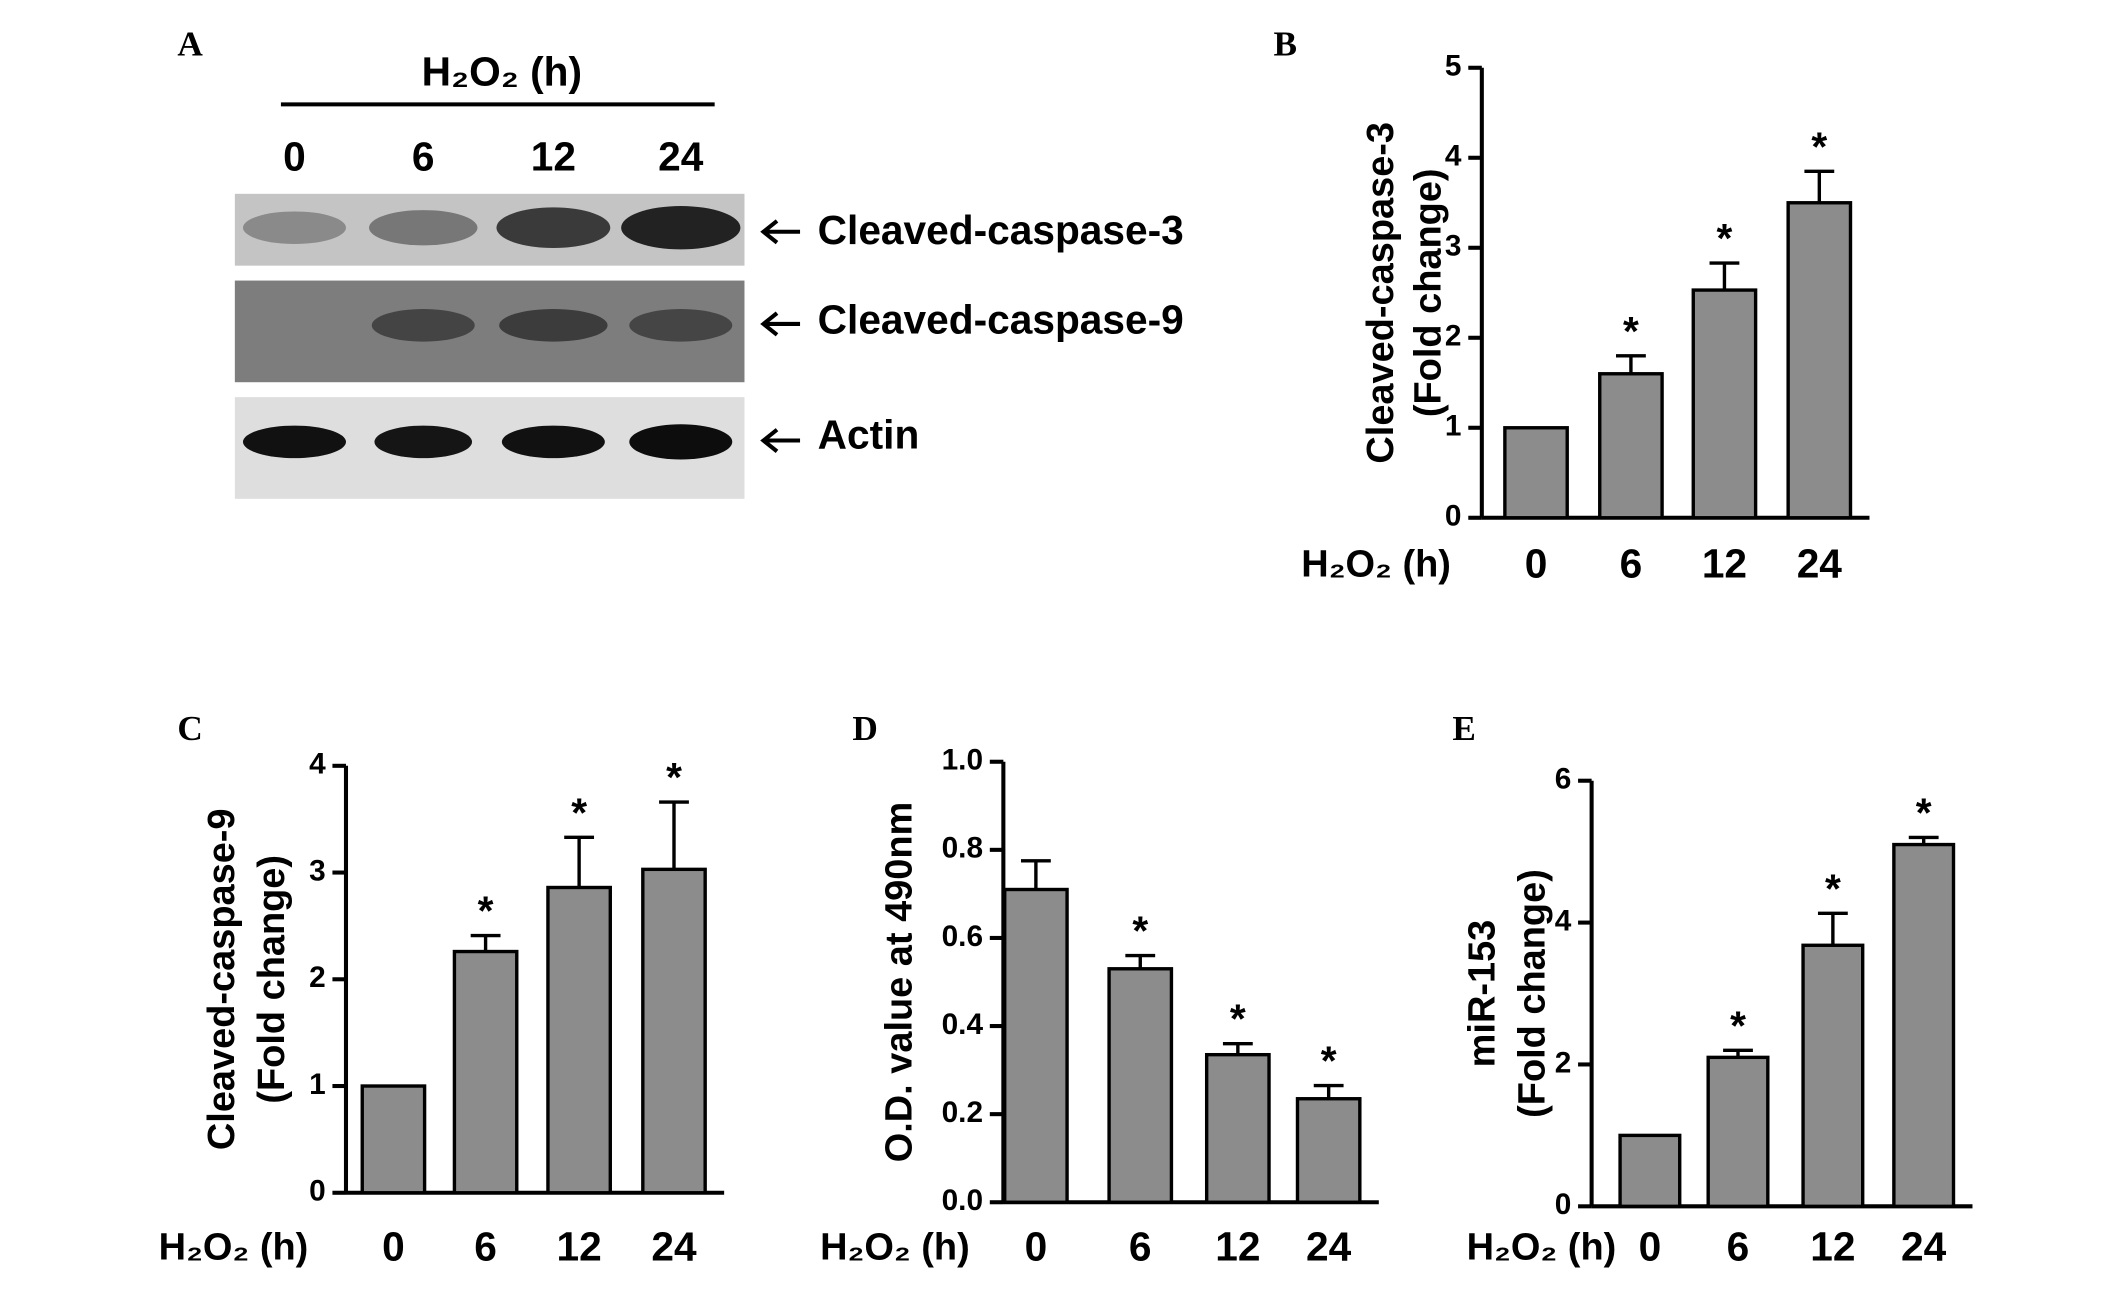 This screenshot has width=2126, height=1289. Describe the element at coordinates (1464, 728) in the screenshot. I see `panel-letter: E` at that location.